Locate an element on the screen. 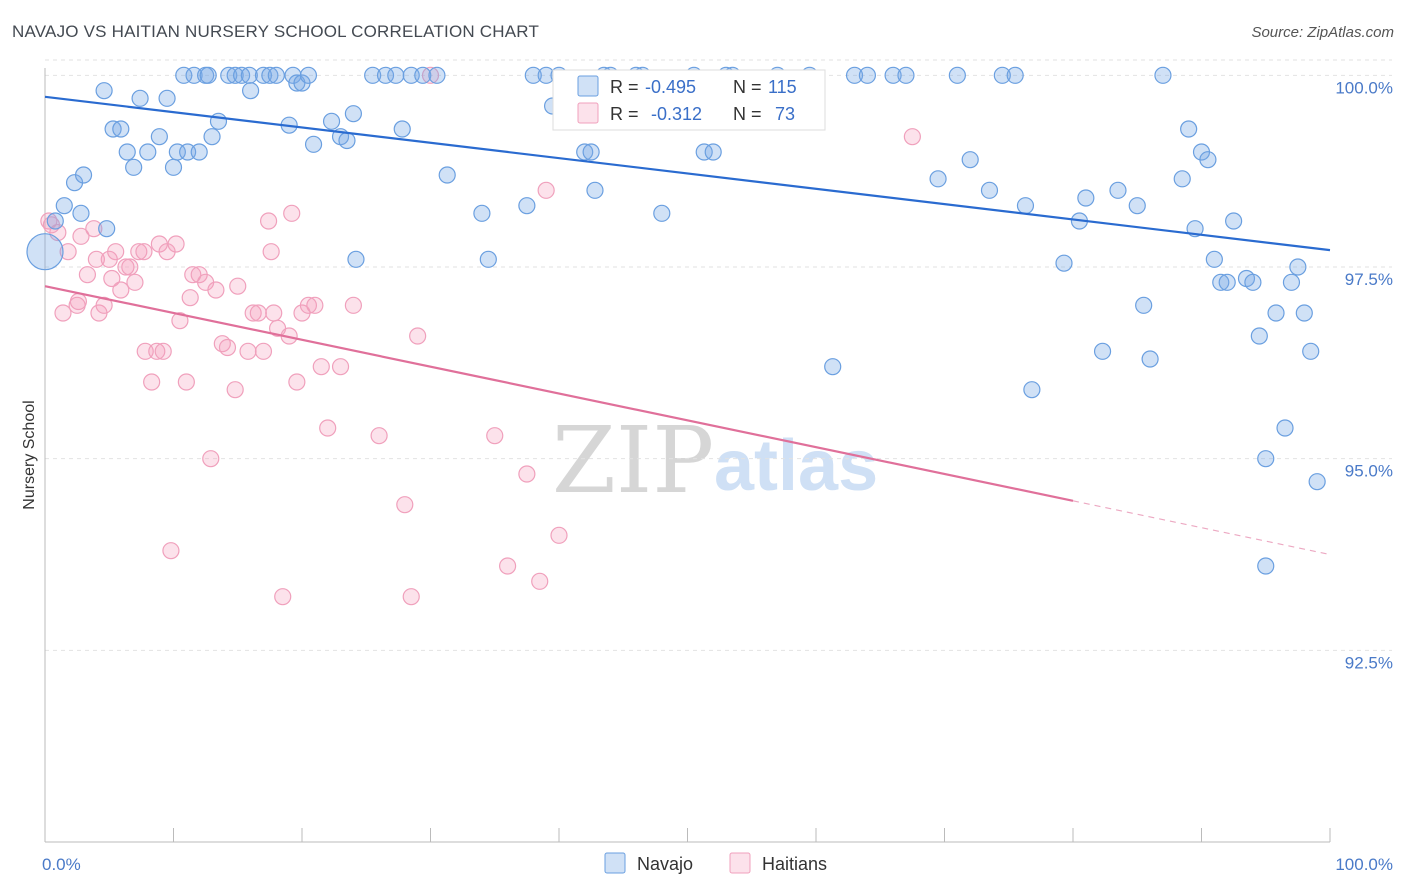 This screenshot has width=1406, height=892. y-tick-label: 97.5% is located at coordinates (1369, 279).